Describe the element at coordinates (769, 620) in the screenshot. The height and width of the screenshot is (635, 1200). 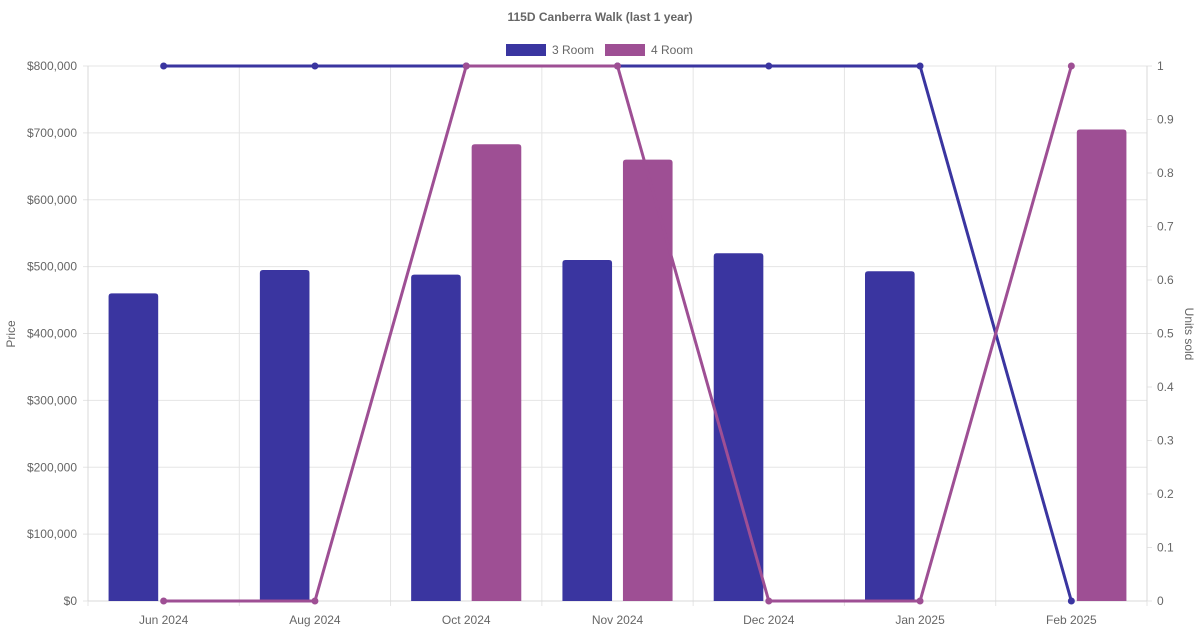
I see `x-tick-label: Dec 2024` at that location.